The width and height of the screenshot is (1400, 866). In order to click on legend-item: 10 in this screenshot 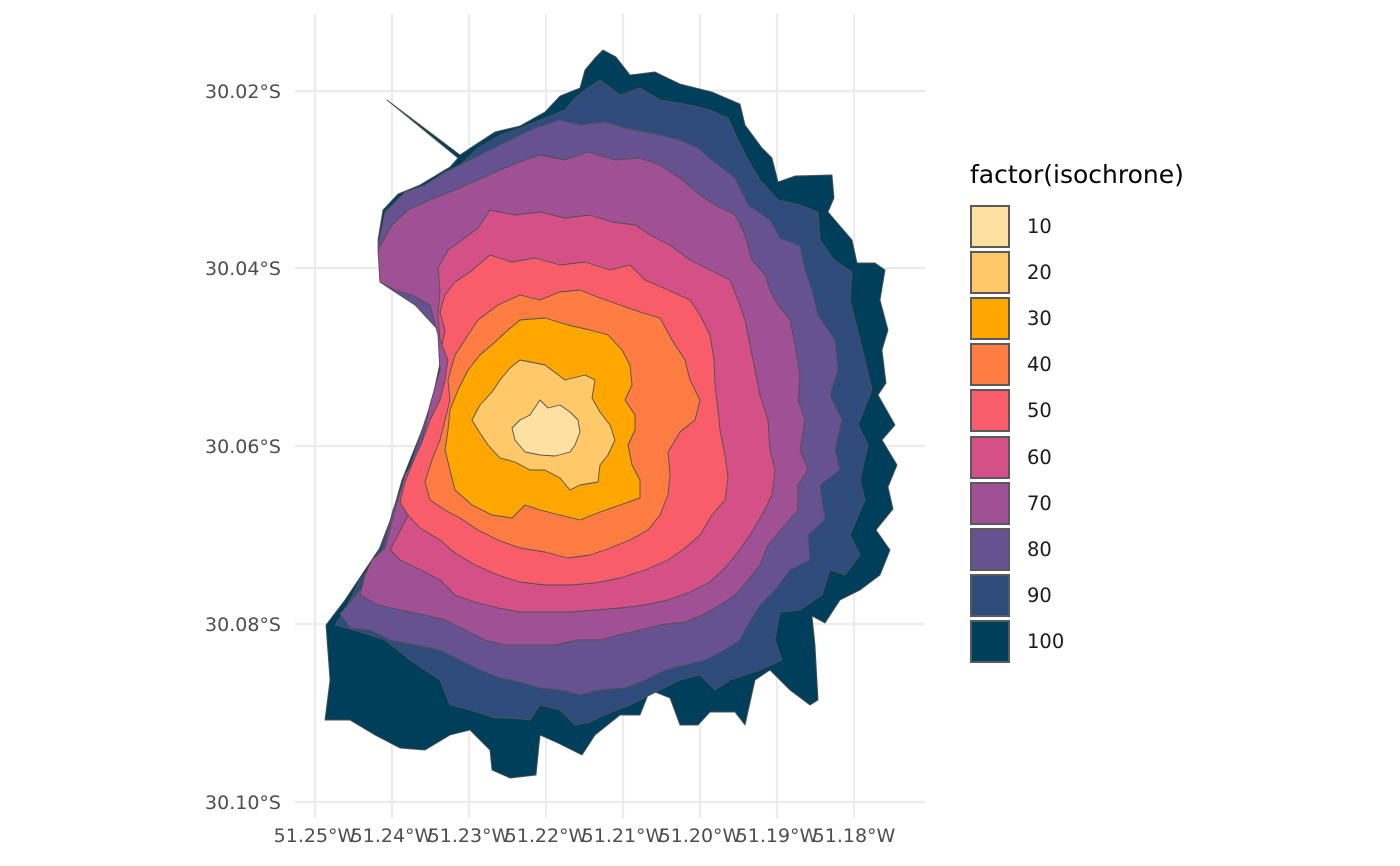, I will do `click(1077, 226)`.